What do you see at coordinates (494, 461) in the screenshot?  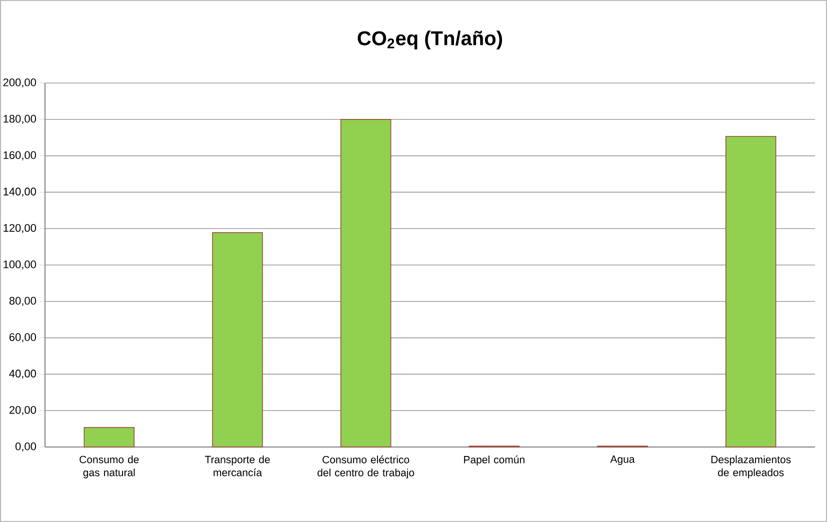 I see `x-tick-label: Papel común` at bounding box center [494, 461].